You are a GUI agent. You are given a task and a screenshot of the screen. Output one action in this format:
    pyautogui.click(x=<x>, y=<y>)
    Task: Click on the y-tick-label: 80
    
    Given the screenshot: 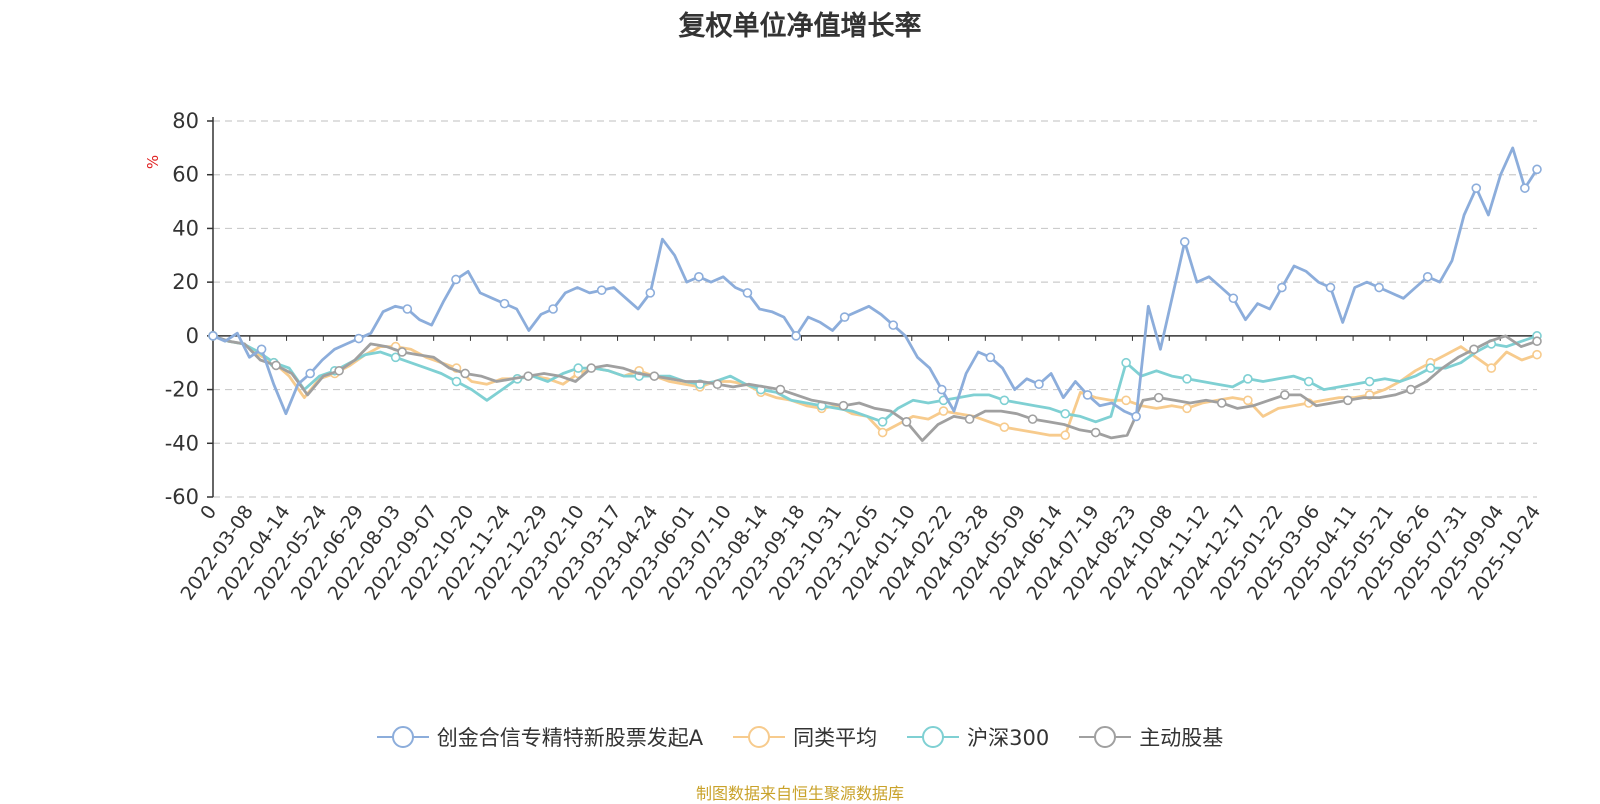 What is the action you would take?
    pyautogui.click(x=185, y=121)
    